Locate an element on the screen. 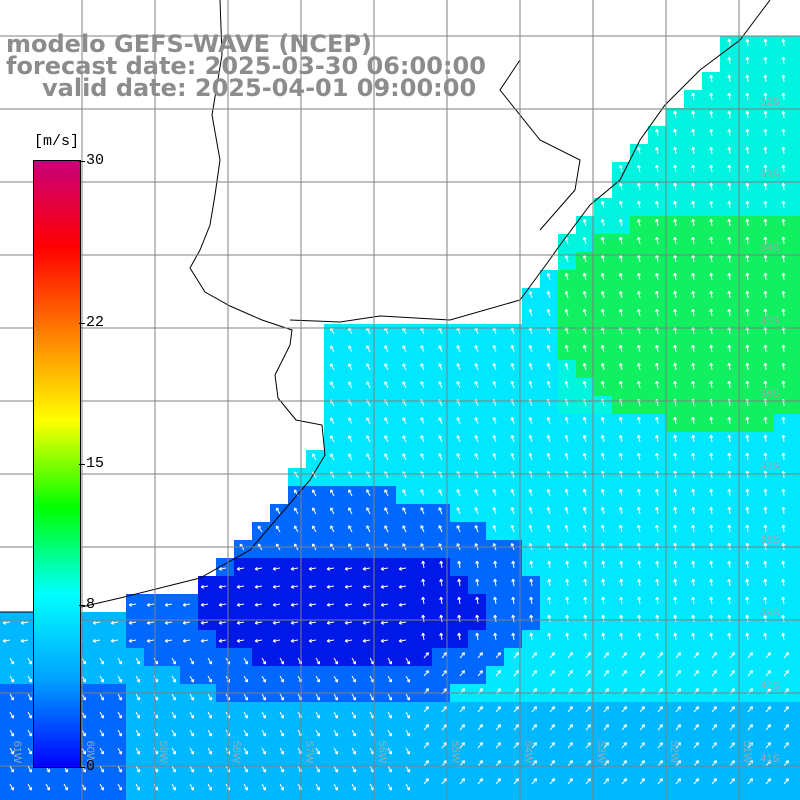 The image size is (800, 800). lon-label: 52W is located at coordinates (674, 752).